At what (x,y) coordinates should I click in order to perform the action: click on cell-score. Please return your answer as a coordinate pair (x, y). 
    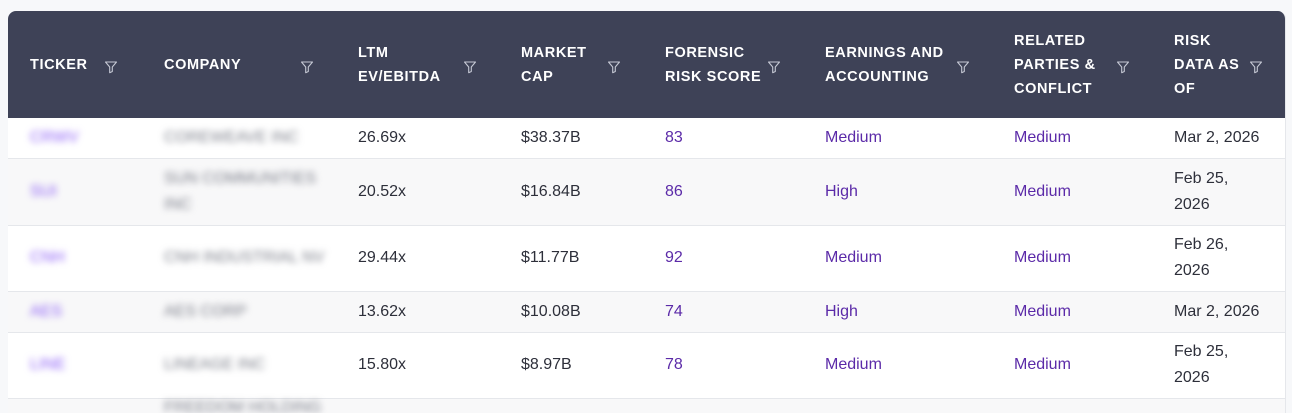
    Looking at the image, I should click on (723, 405).